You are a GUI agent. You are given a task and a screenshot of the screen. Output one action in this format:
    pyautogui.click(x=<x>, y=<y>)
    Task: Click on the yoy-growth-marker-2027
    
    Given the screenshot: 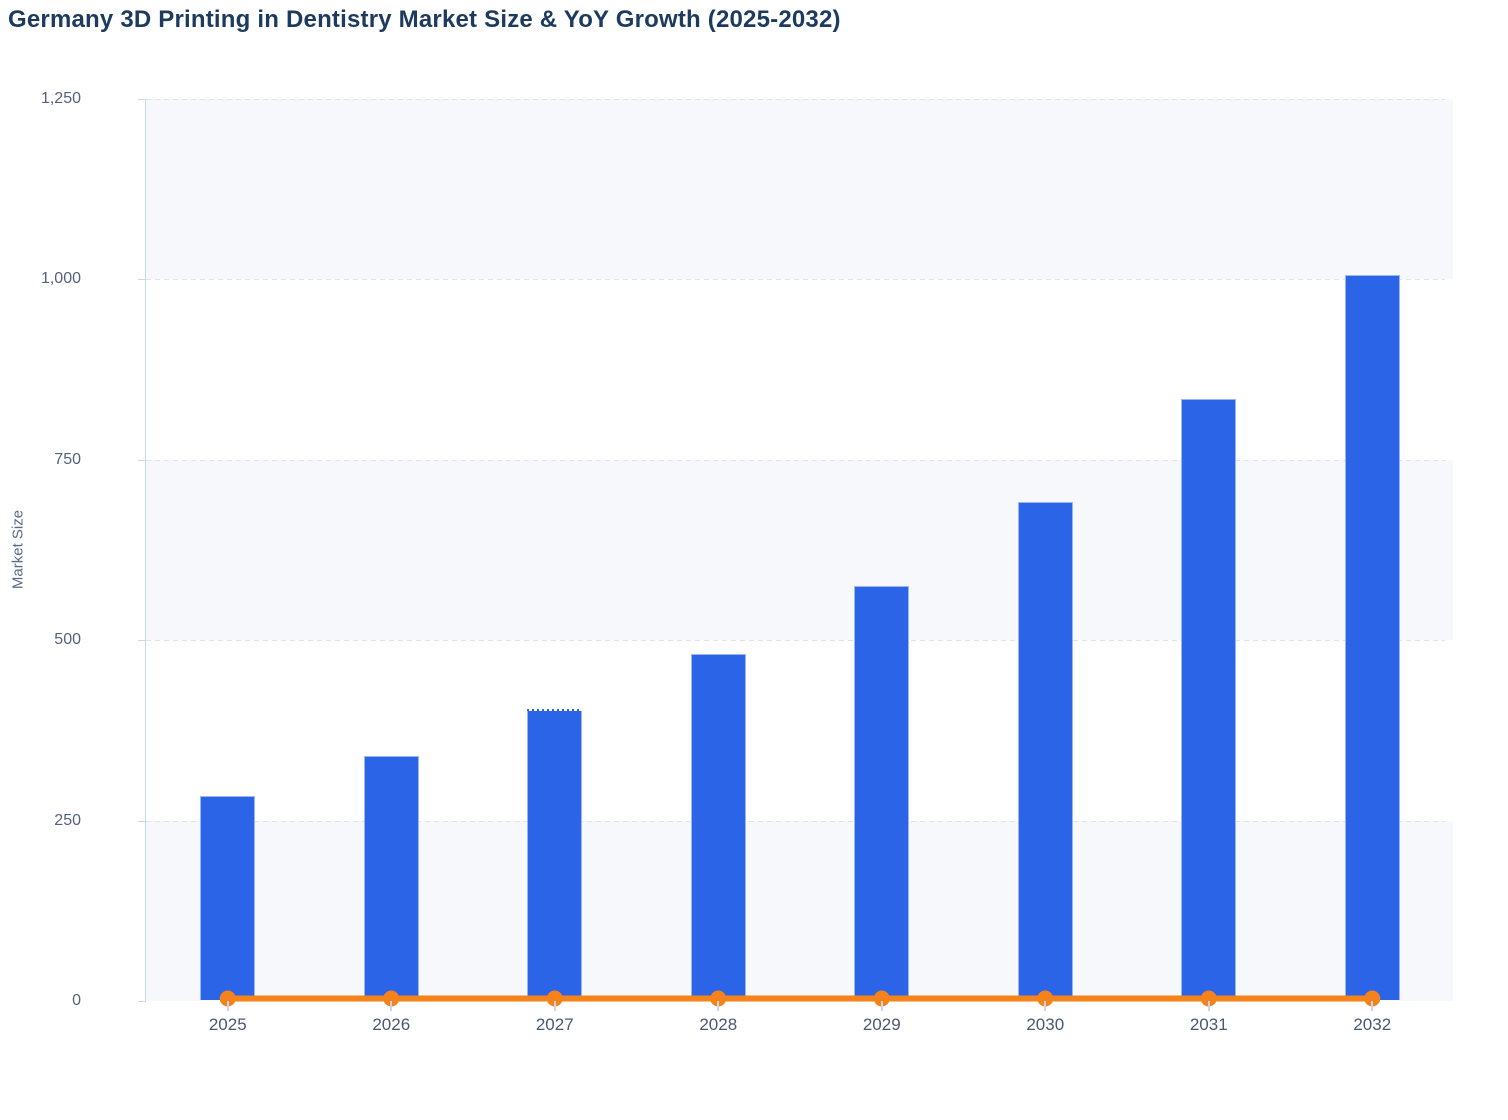 What is the action you would take?
    pyautogui.click(x=554, y=998)
    